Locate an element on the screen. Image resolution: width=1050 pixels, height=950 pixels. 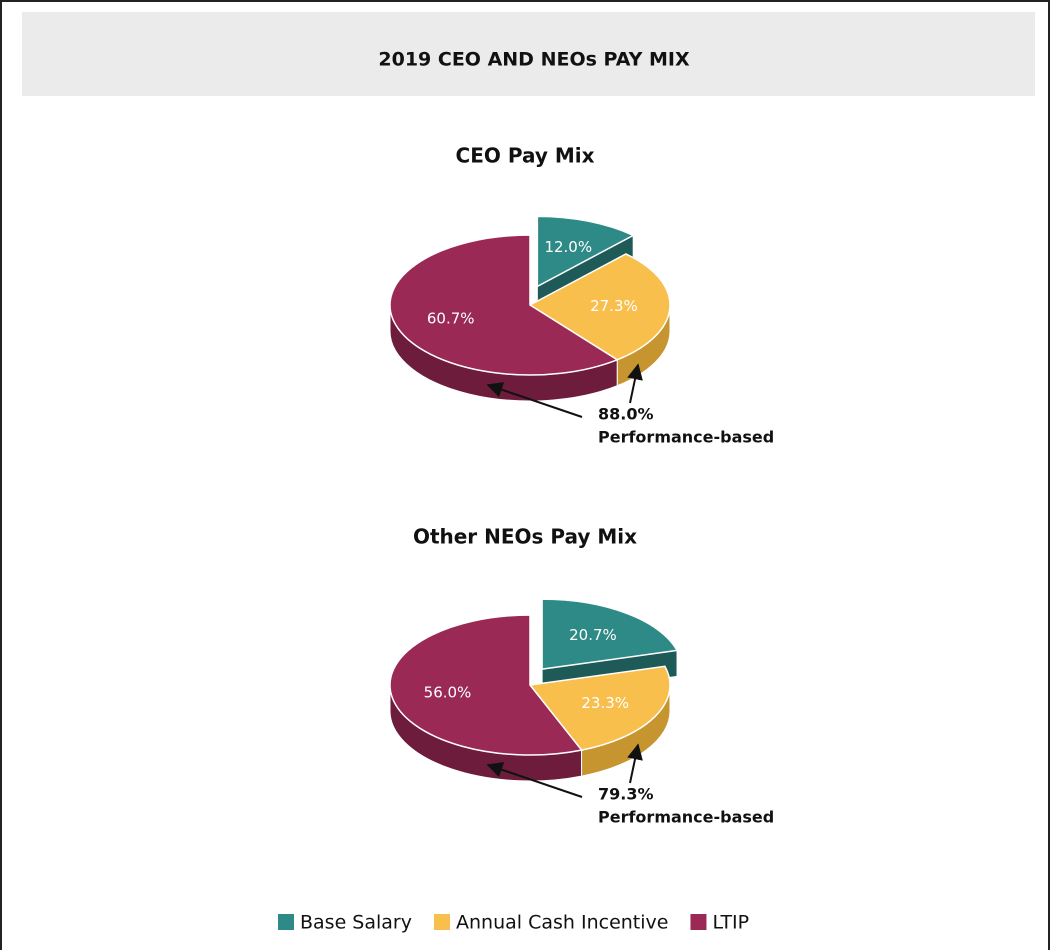
value-label: 20.7% is located at coordinates (593, 635).